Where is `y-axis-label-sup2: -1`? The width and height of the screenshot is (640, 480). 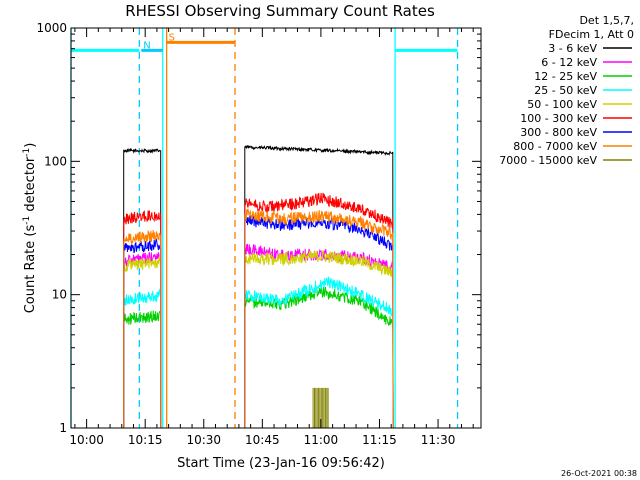 y-axis-label-sup2: -1 is located at coordinates (27, 152).